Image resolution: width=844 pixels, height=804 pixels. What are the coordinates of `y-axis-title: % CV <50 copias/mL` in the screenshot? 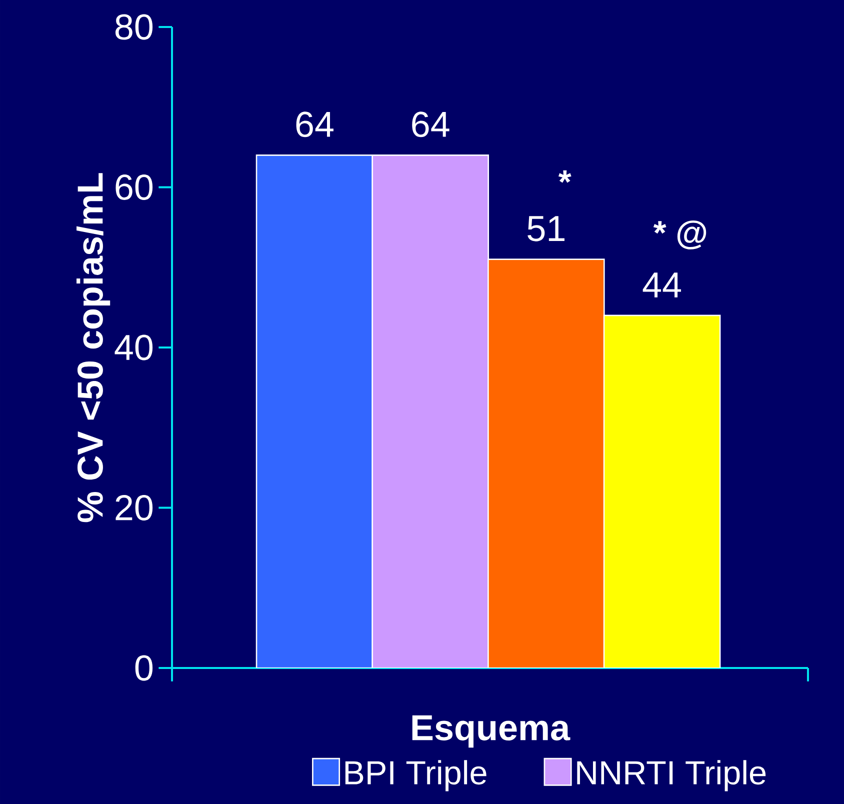 It's located at (93, 347).